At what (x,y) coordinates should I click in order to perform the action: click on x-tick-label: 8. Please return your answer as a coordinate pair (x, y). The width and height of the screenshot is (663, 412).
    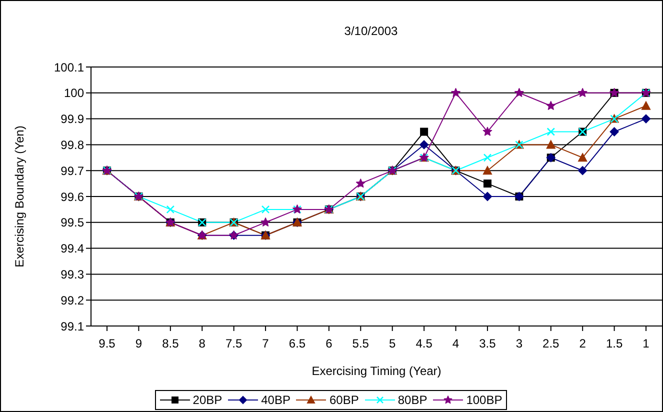
    Looking at the image, I should click on (202, 343).